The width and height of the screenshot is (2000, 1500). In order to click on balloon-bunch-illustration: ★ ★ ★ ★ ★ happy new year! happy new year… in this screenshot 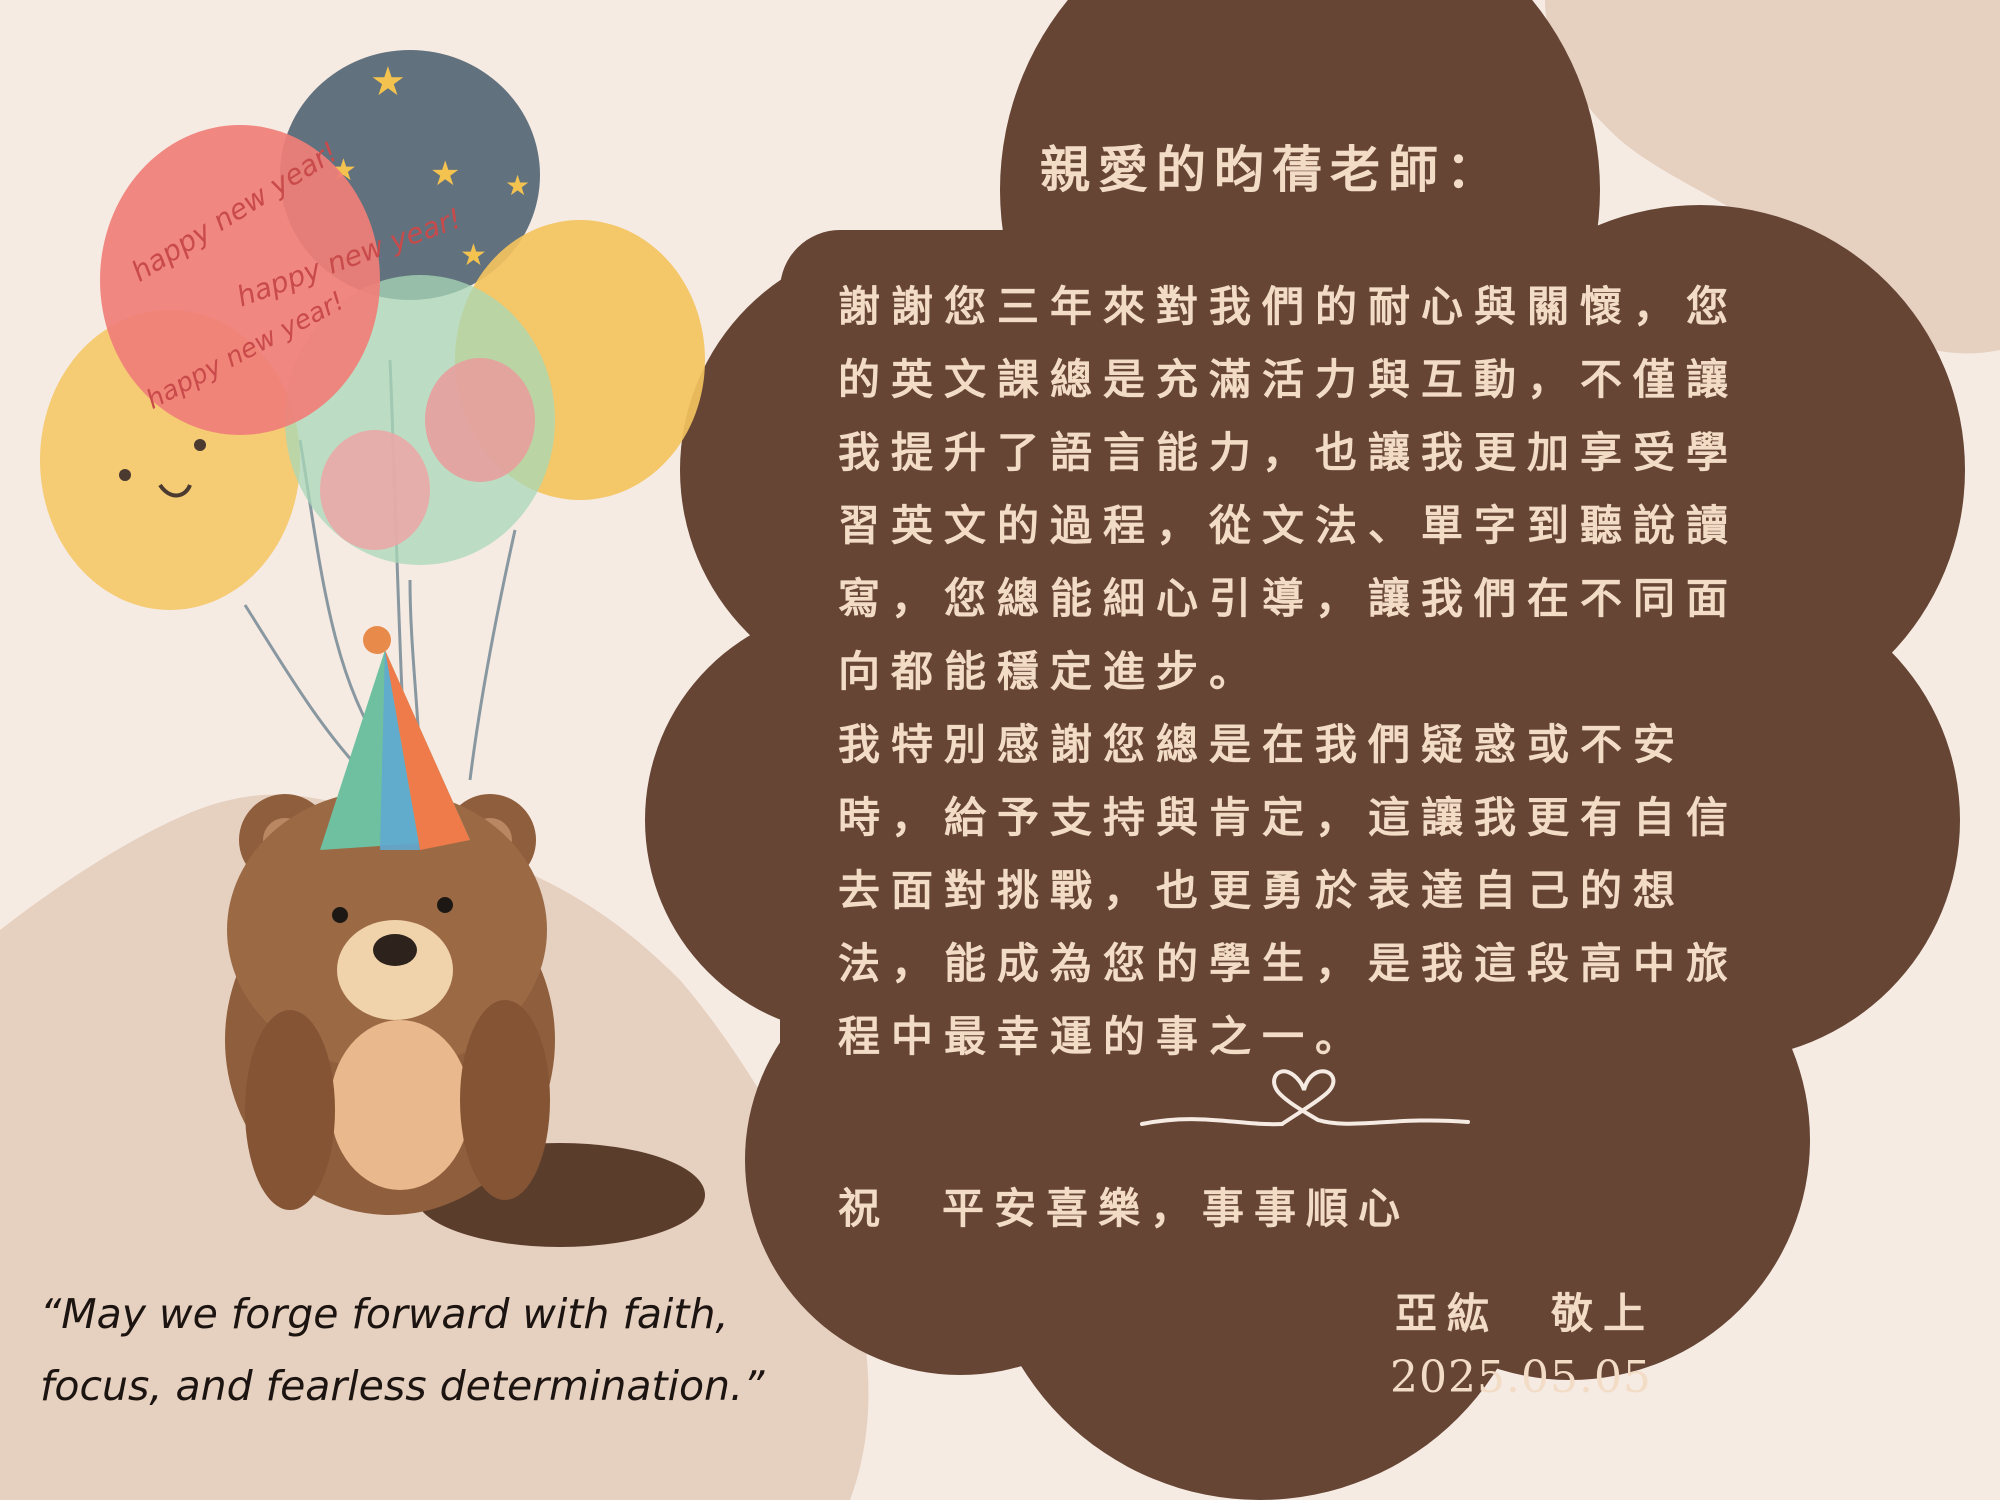, I will do `click(372, 330)`.